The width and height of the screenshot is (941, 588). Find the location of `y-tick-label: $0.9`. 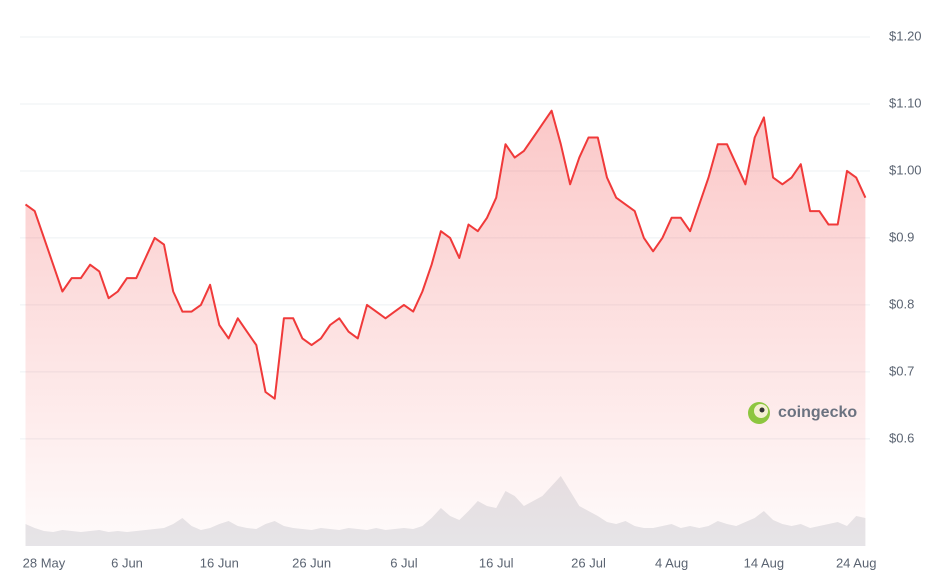

y-tick-label: $0.9 is located at coordinates (901, 236).